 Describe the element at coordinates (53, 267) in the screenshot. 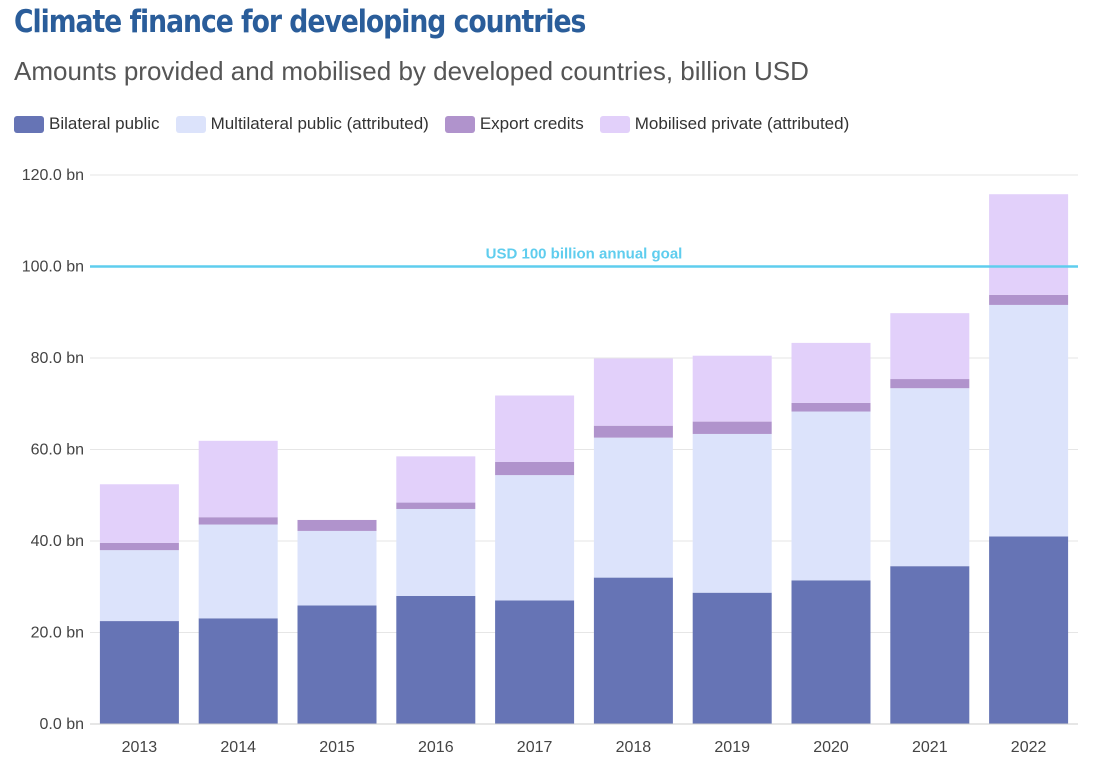

I see `y-tick-label: 100.0 bn` at that location.